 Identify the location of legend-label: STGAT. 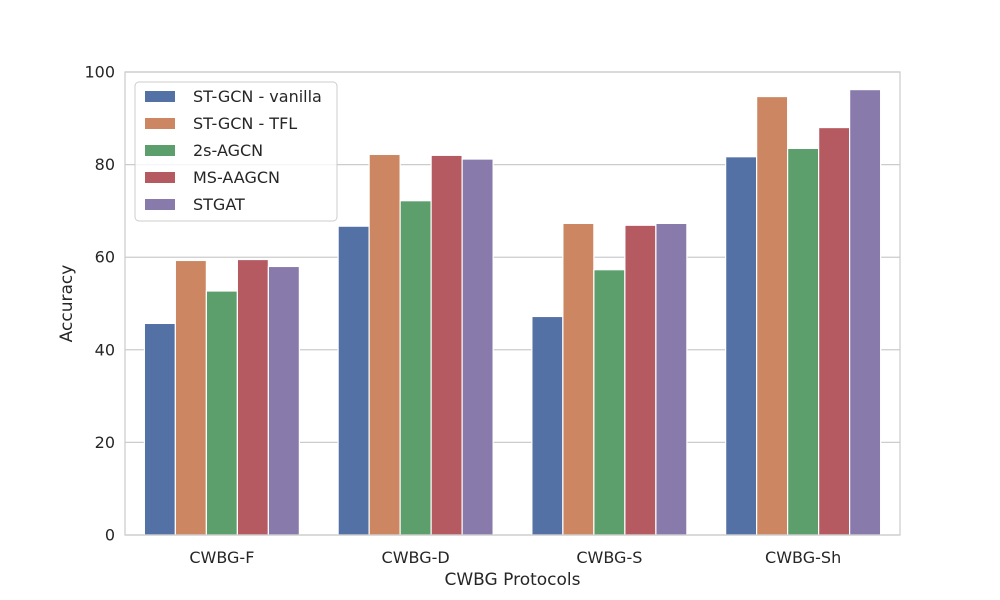
(219, 204).